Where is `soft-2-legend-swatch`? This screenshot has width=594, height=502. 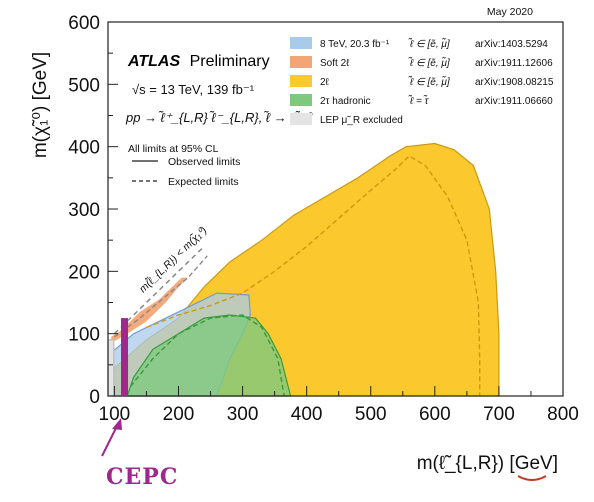 soft-2-legend-swatch is located at coordinates (301, 62).